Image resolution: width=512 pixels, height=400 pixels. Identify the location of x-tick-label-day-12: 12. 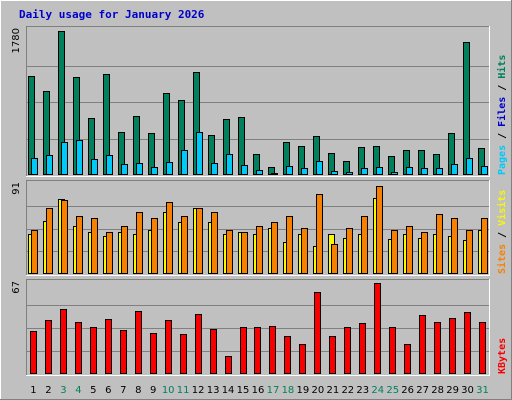
(198, 390).